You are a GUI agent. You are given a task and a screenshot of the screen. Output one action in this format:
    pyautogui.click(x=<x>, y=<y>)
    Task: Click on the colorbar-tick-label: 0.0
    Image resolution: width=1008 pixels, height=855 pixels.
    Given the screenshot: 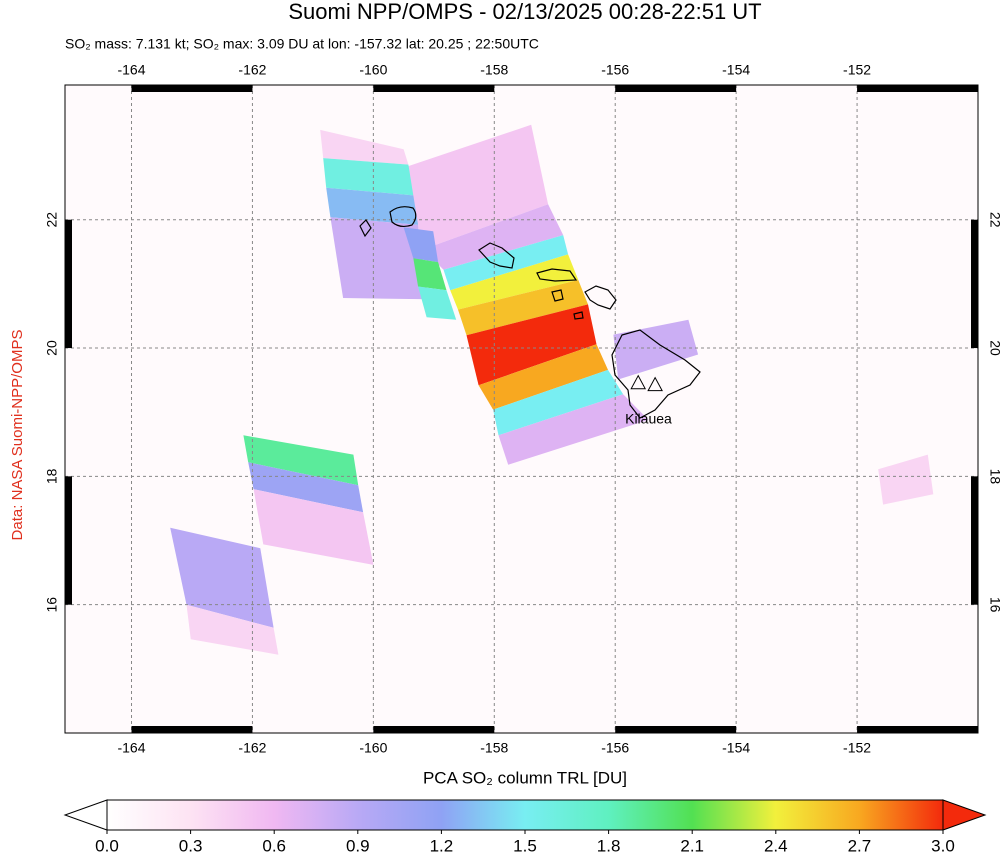 What is the action you would take?
    pyautogui.click(x=107, y=845)
    